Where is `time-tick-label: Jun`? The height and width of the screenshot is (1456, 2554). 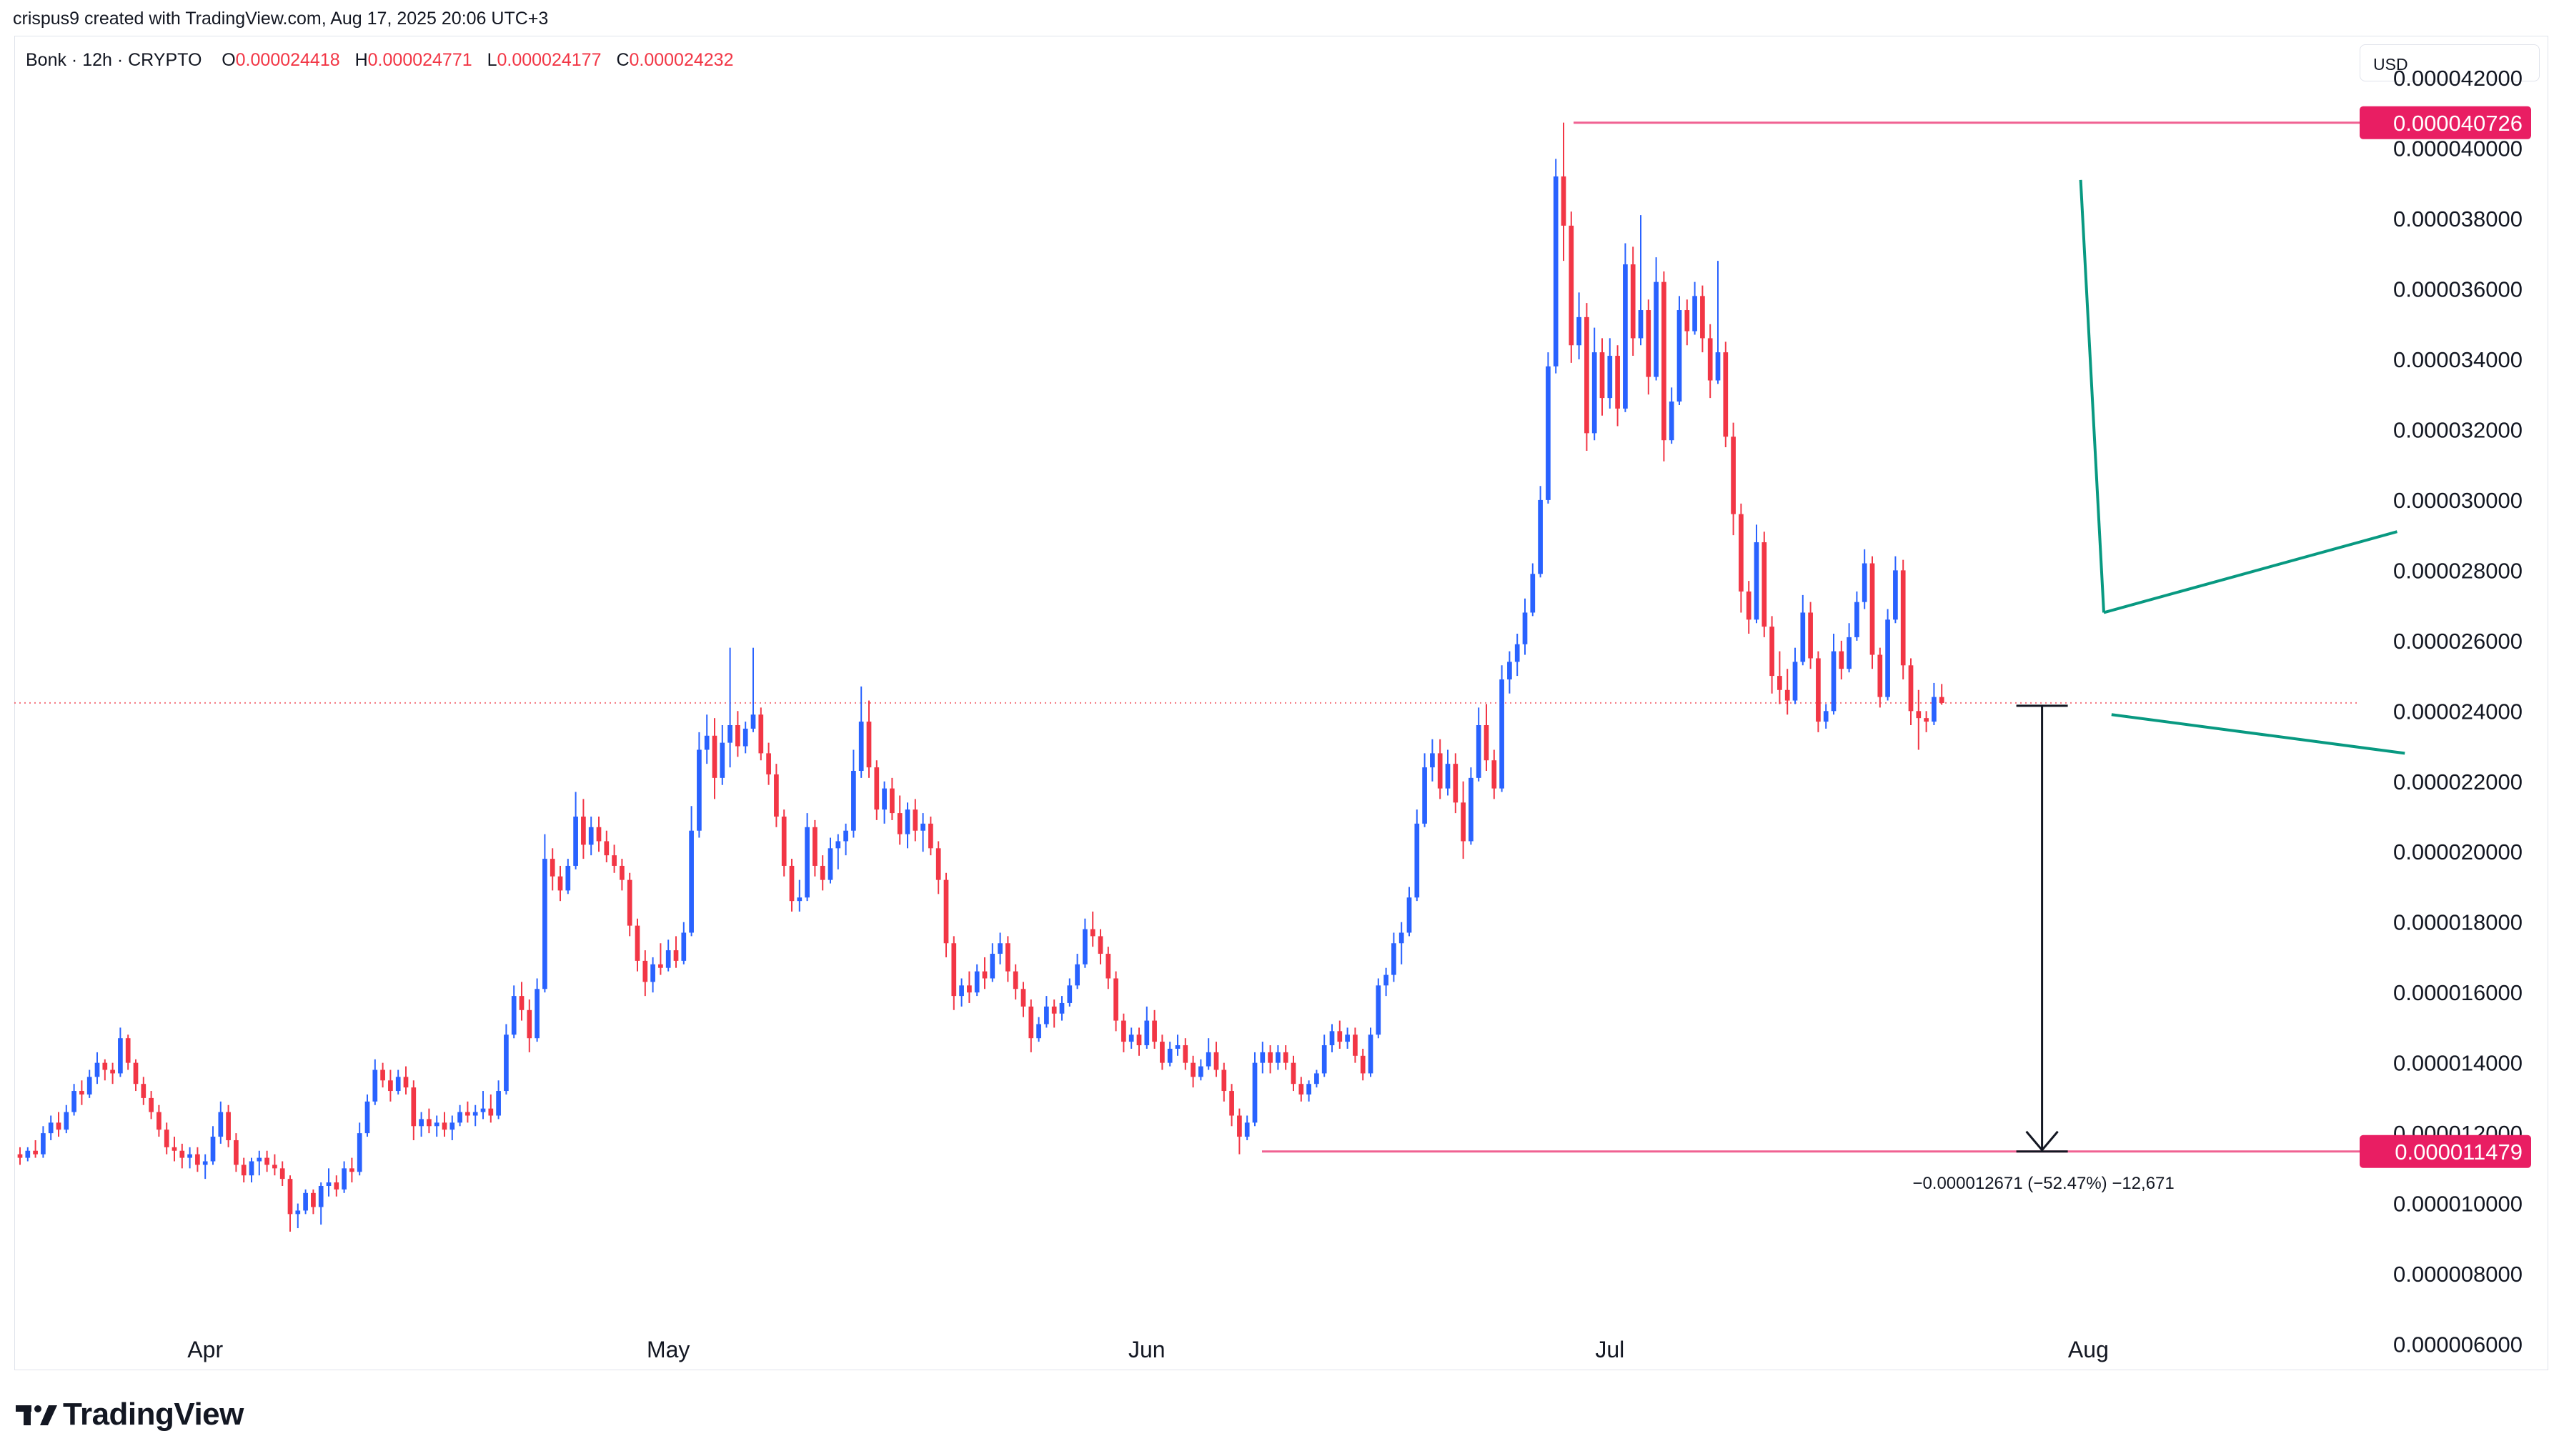 time-tick-label: Jun is located at coordinates (1147, 1349).